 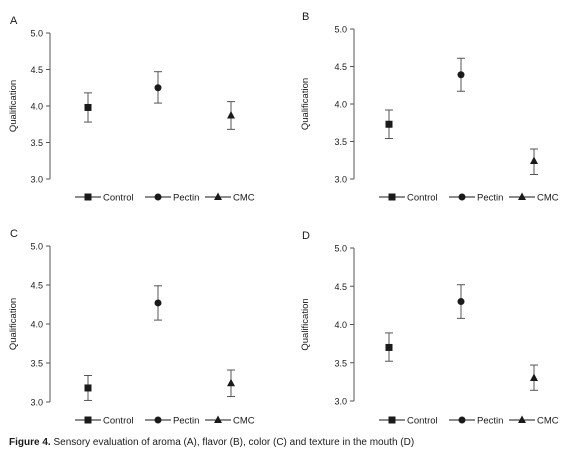 What do you see at coordinates (36, 403) in the screenshot?
I see `panel-c-y-tick-label: 3.0` at bounding box center [36, 403].